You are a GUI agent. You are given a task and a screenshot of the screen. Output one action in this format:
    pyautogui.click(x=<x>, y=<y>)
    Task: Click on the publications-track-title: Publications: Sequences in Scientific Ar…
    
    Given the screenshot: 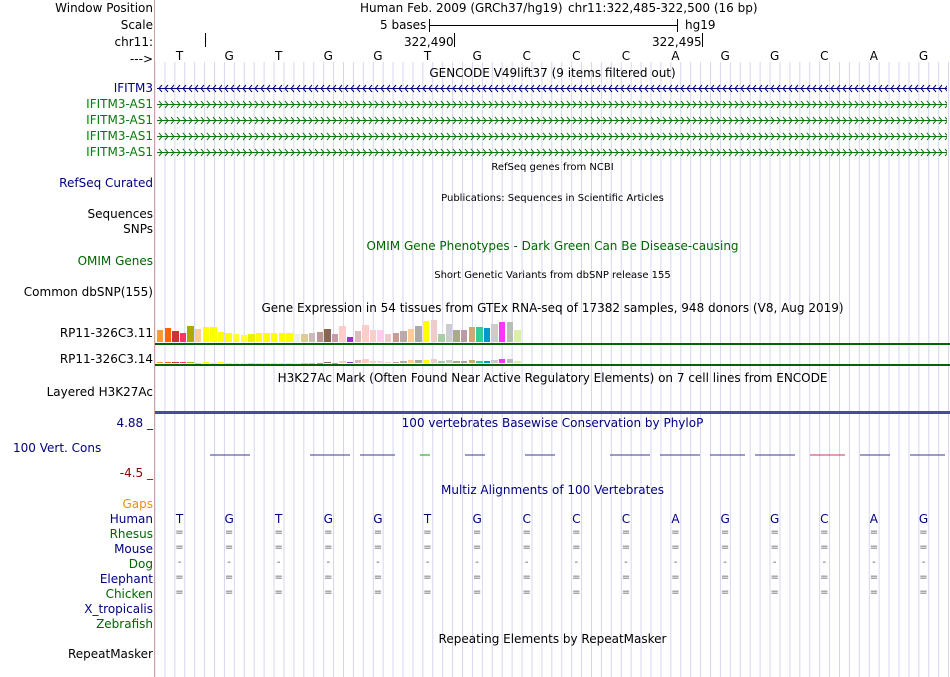 What is the action you would take?
    pyautogui.click(x=552, y=198)
    